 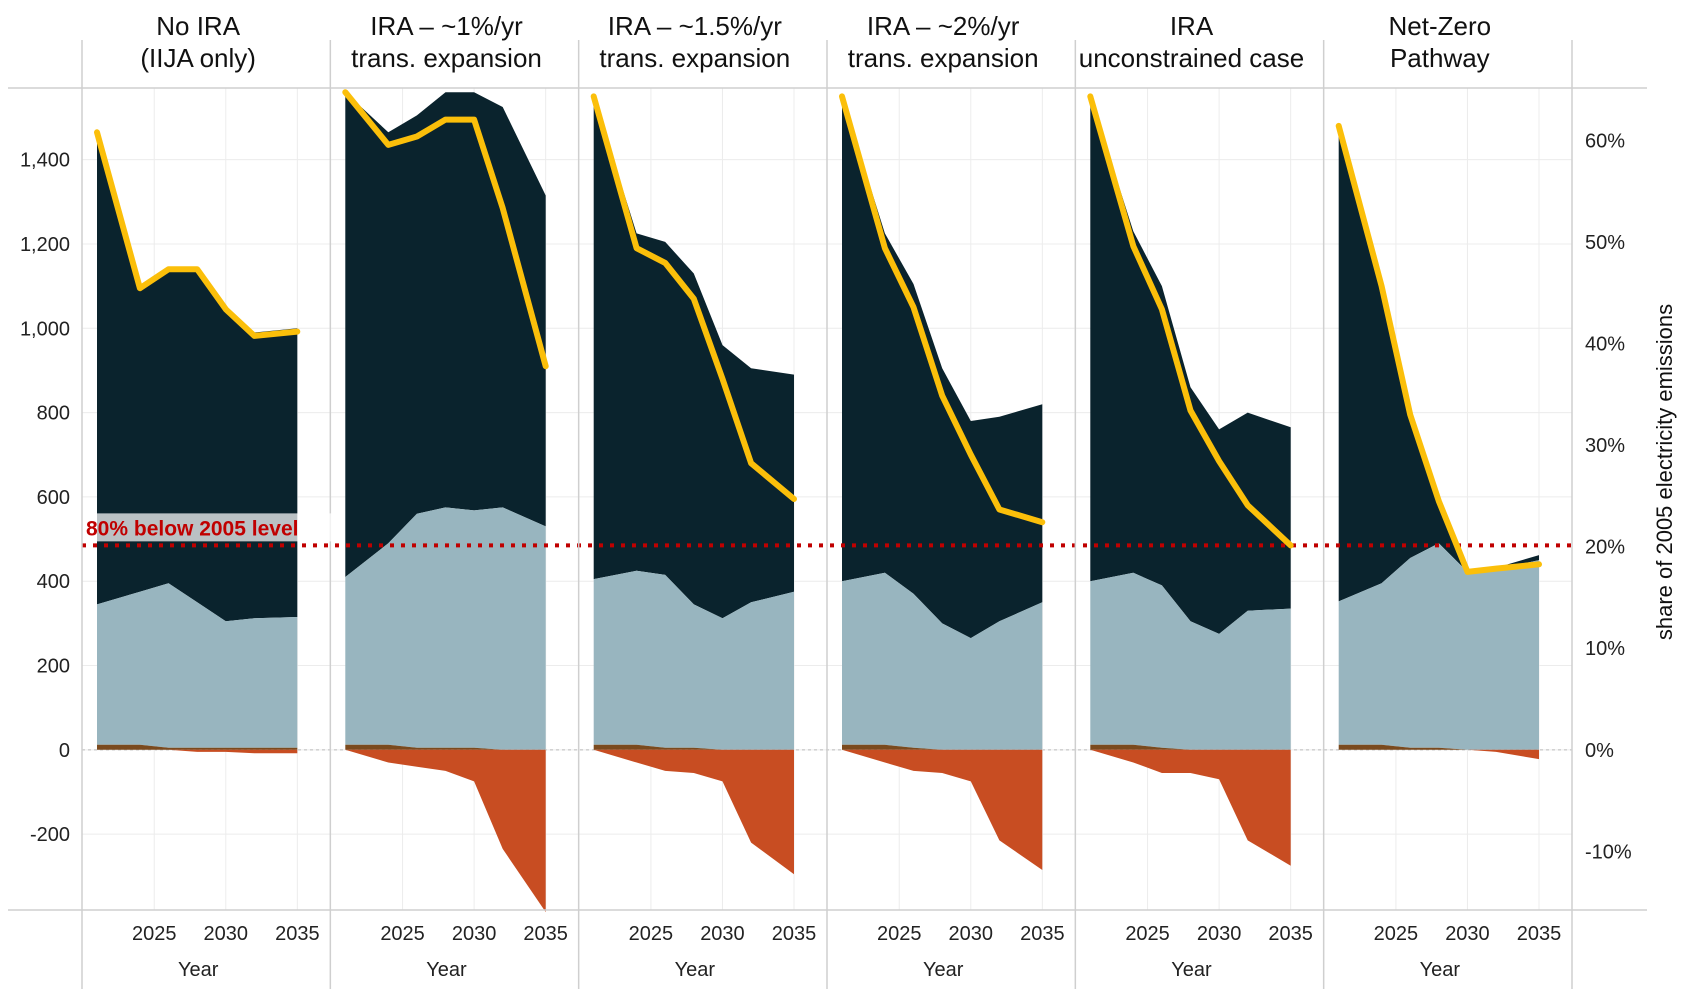 I want to click on y2-tick-label: 30%, so click(x=1605, y=446).